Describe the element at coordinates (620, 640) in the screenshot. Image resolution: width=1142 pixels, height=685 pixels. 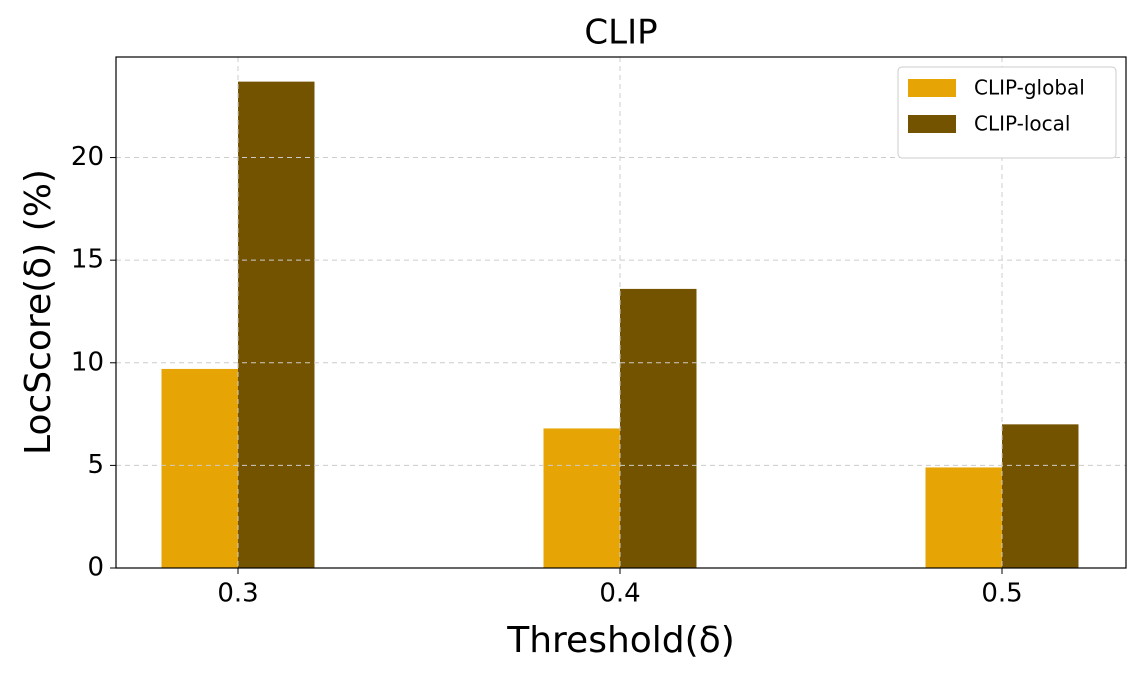
I see `x-axis-label: Threshold(δ)` at that location.